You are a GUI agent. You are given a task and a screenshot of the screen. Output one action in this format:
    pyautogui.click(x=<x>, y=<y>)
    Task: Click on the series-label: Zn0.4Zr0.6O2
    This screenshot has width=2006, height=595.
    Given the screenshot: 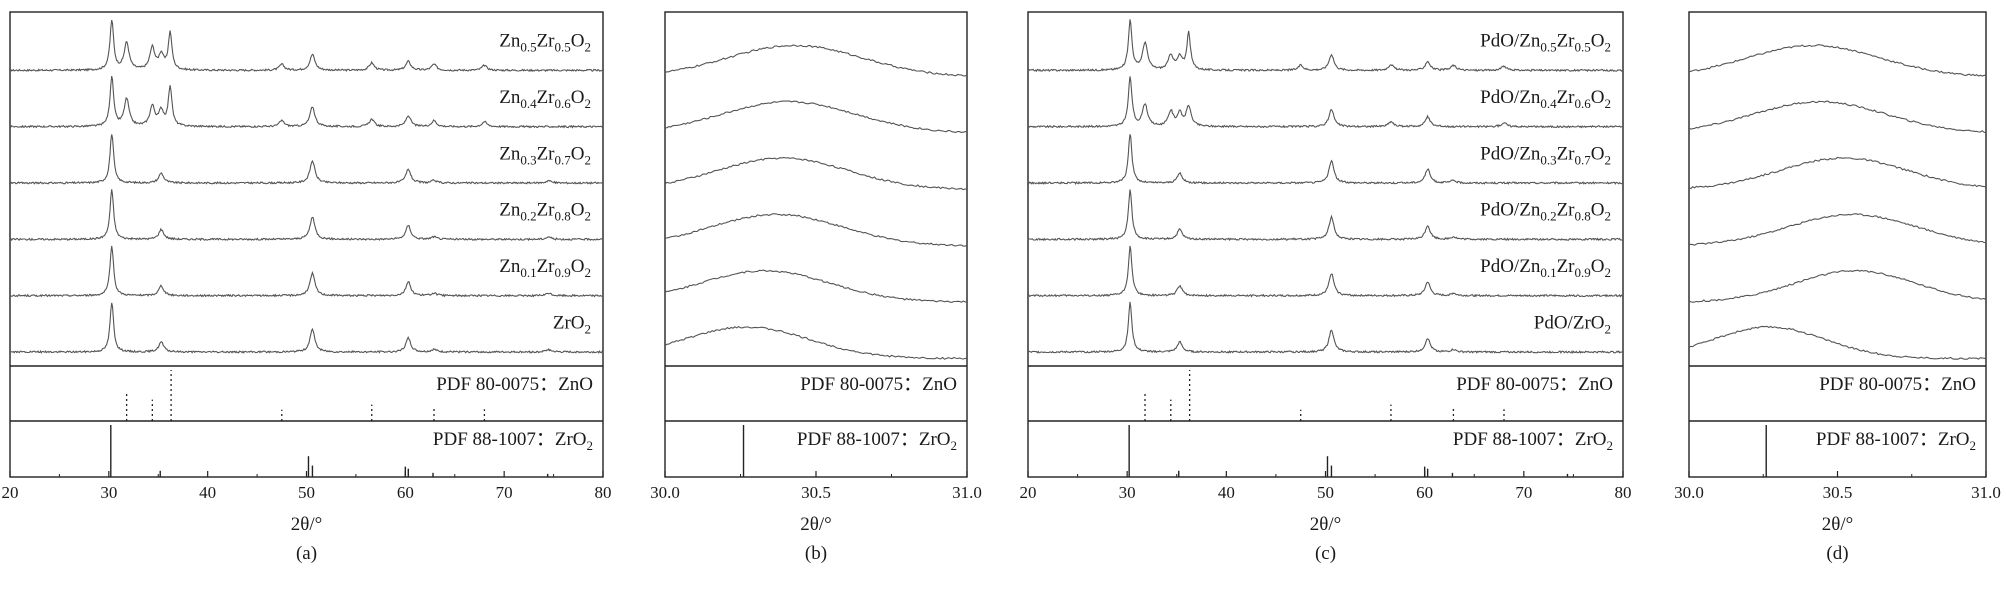 What is the action you would take?
    pyautogui.click(x=545, y=99)
    